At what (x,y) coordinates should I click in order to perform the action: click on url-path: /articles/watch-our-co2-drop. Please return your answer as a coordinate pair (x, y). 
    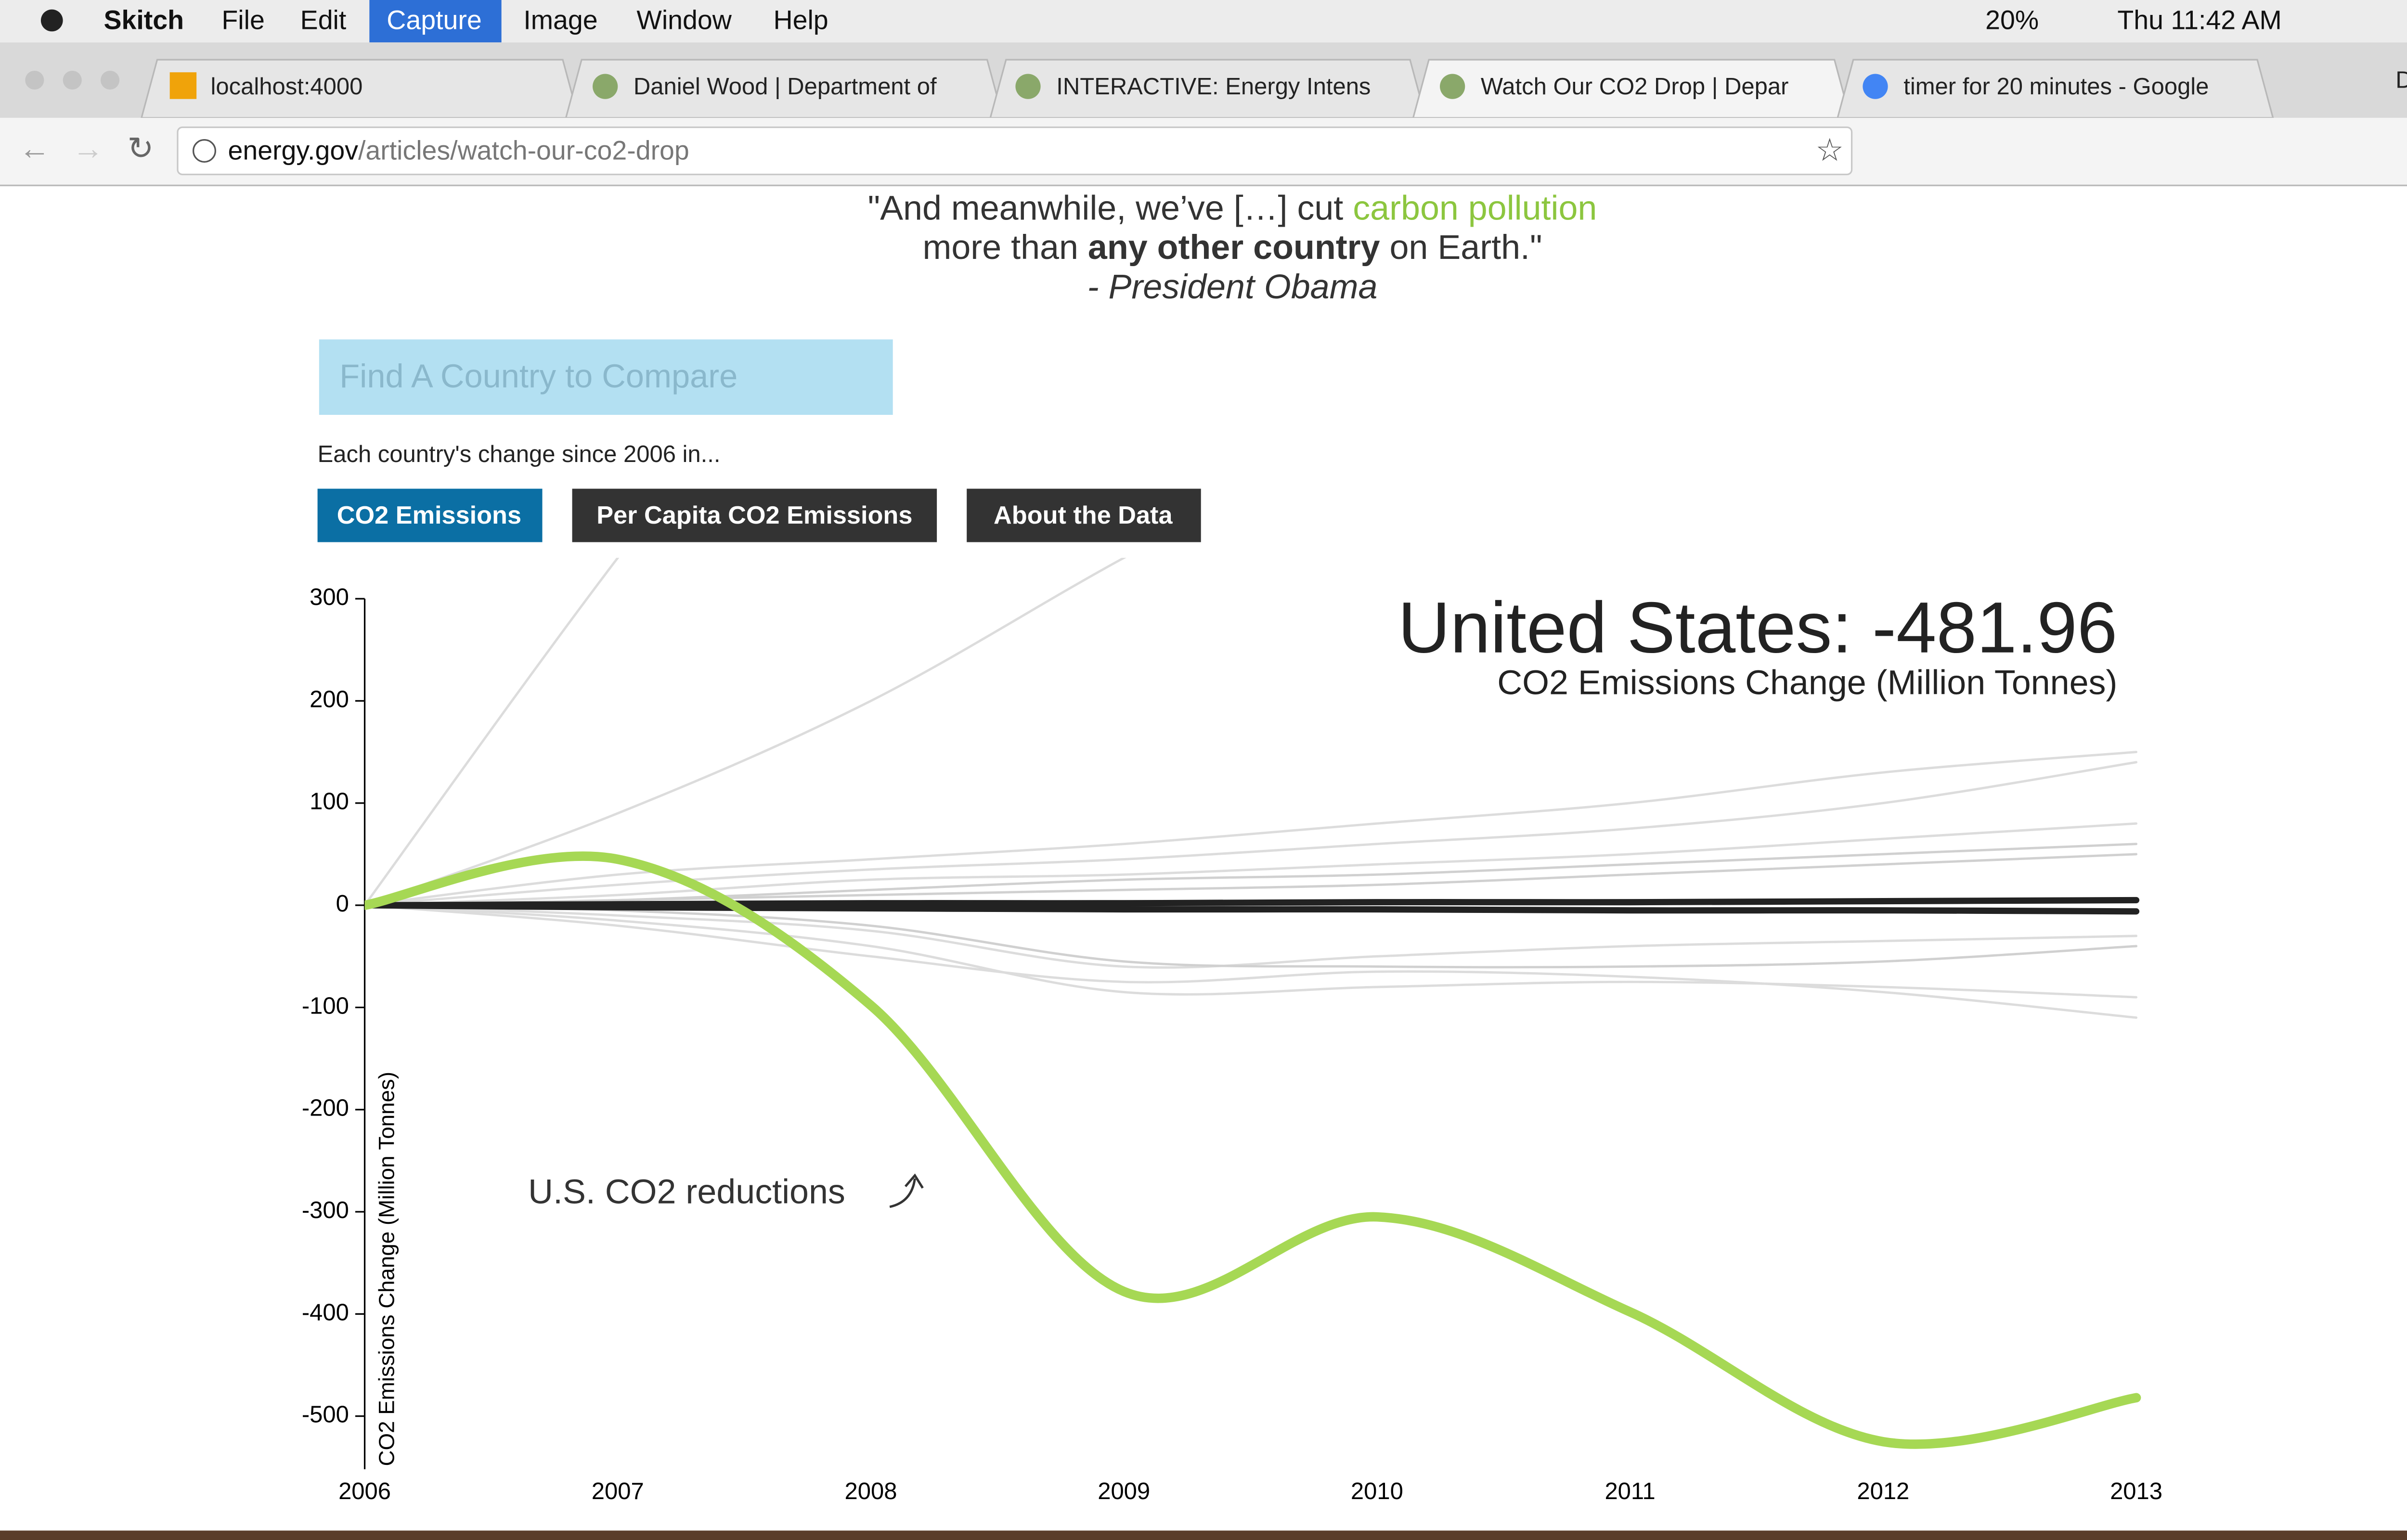
    Looking at the image, I should click on (523, 150).